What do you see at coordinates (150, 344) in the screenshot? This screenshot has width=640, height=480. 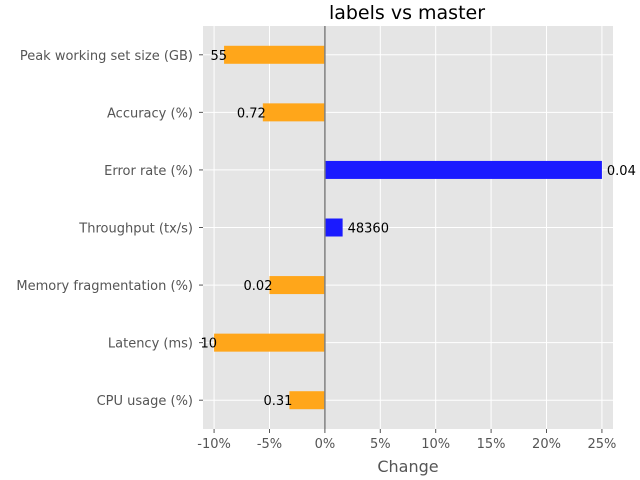 I see `y-tick-label: Latency (ms)` at bounding box center [150, 344].